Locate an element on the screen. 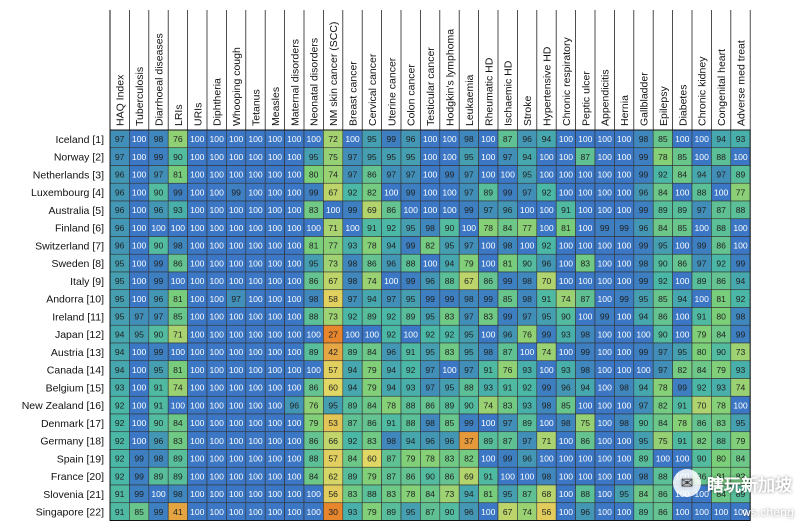 The height and width of the screenshot is (525, 800). cell-value: 79 is located at coordinates (372, 370).